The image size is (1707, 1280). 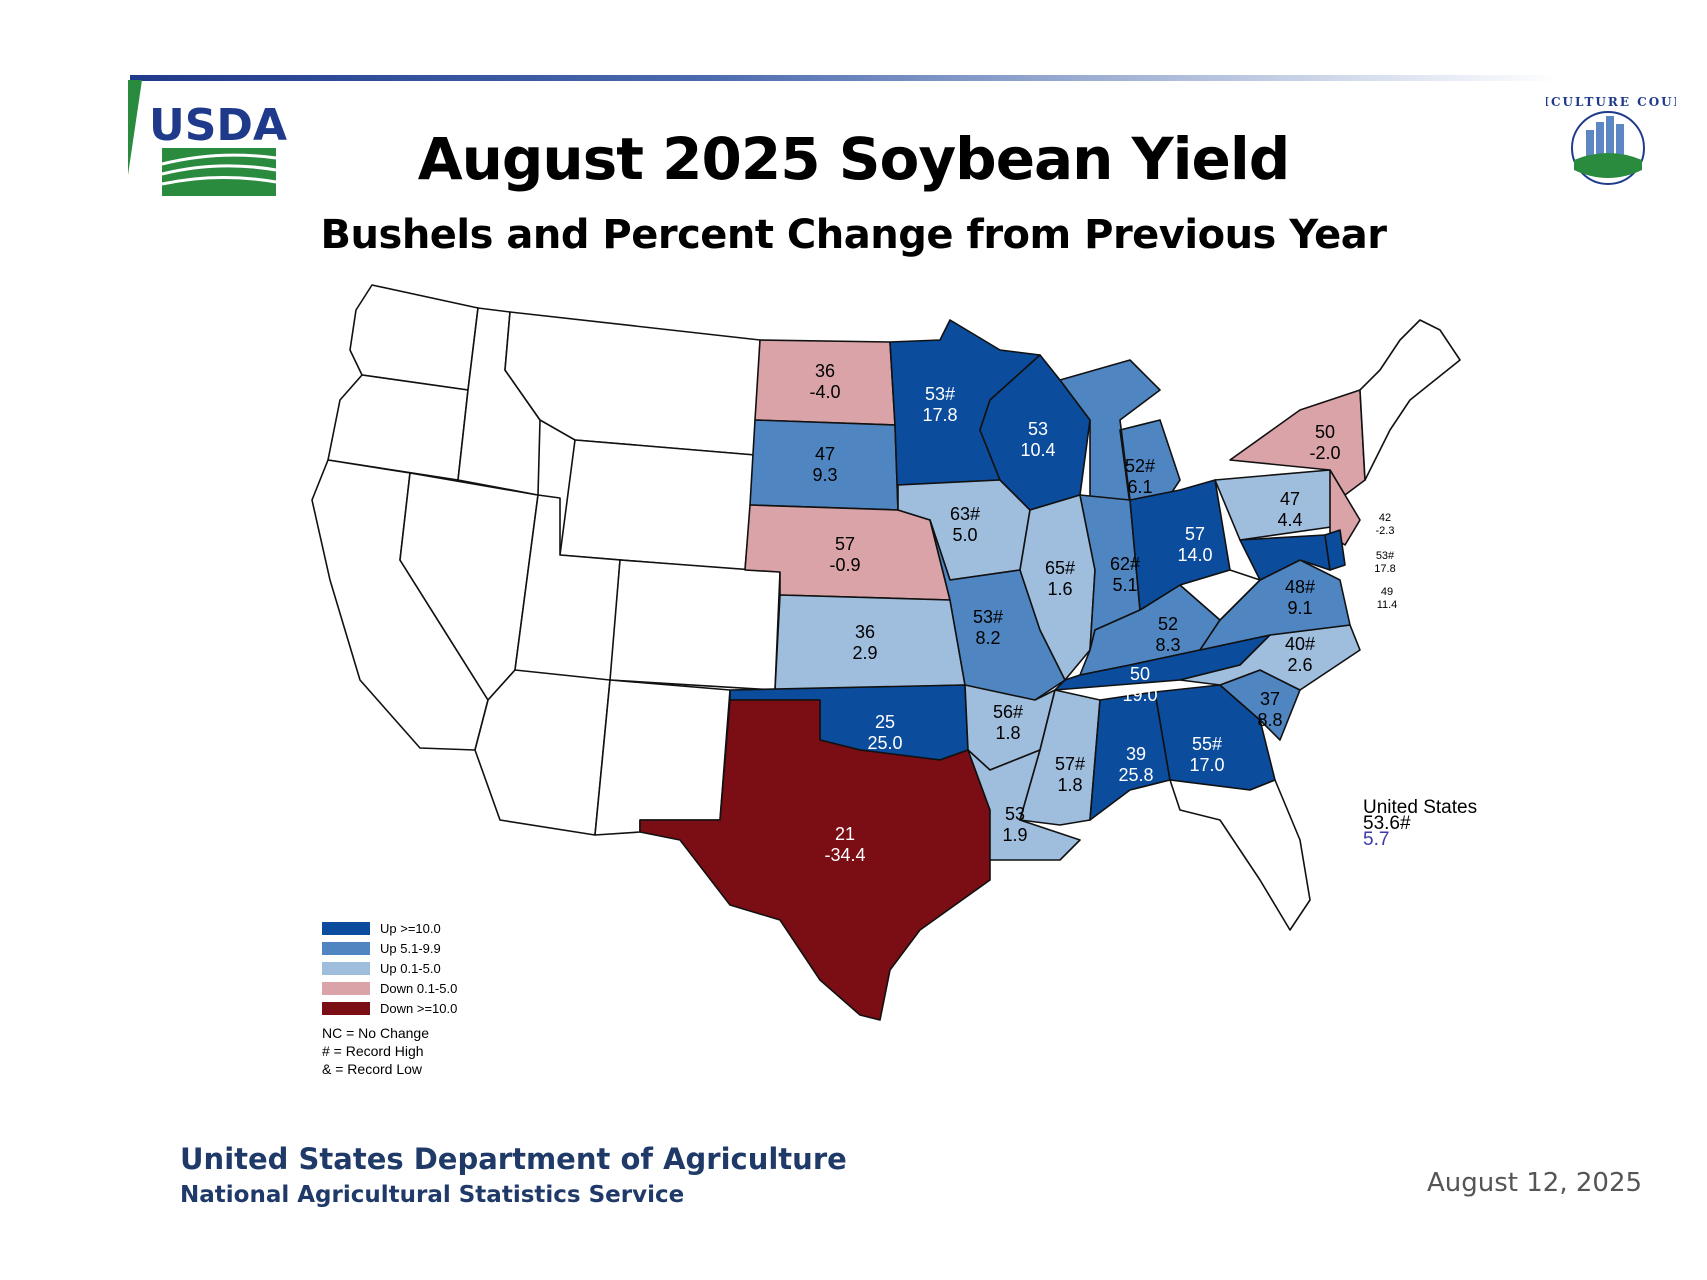 I want to click on label-MI-change: 6.1, so click(x=1139, y=487).